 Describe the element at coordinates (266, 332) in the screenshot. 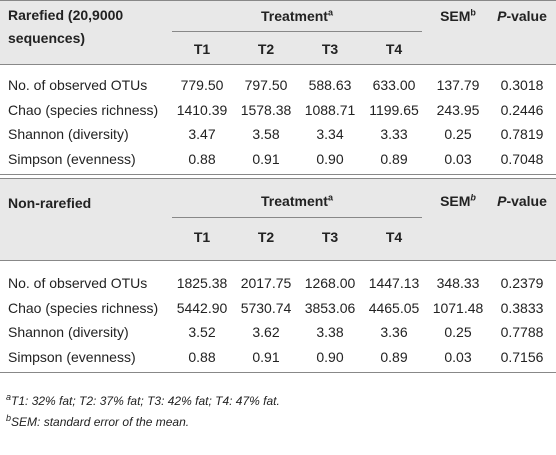

I see `cell: 3.62` at that location.